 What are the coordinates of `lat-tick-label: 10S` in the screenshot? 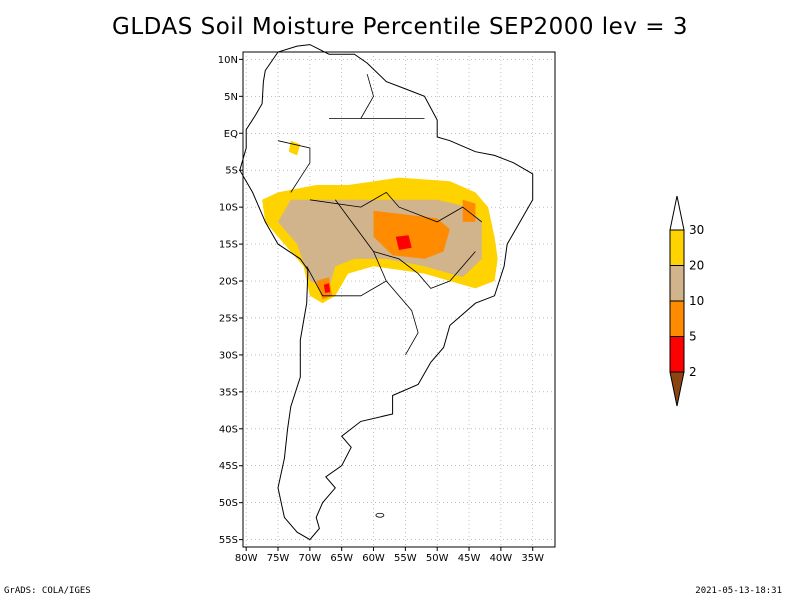 It's located at (228, 208).